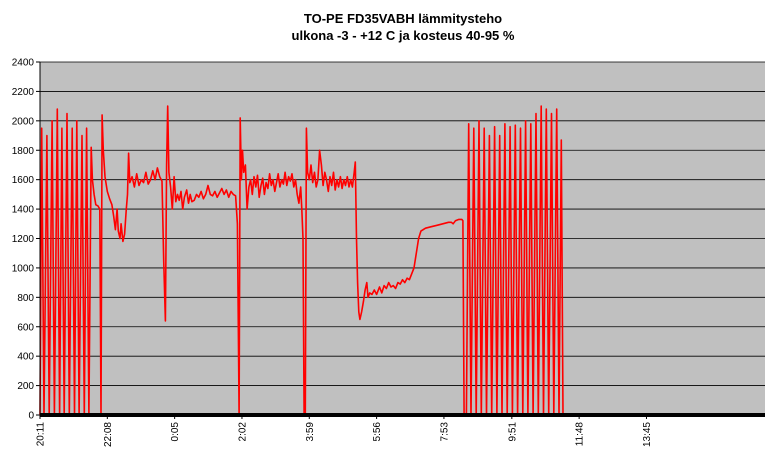  Describe the element at coordinates (444, 432) in the screenshot. I see `x-tick-label: 7:53` at that location.